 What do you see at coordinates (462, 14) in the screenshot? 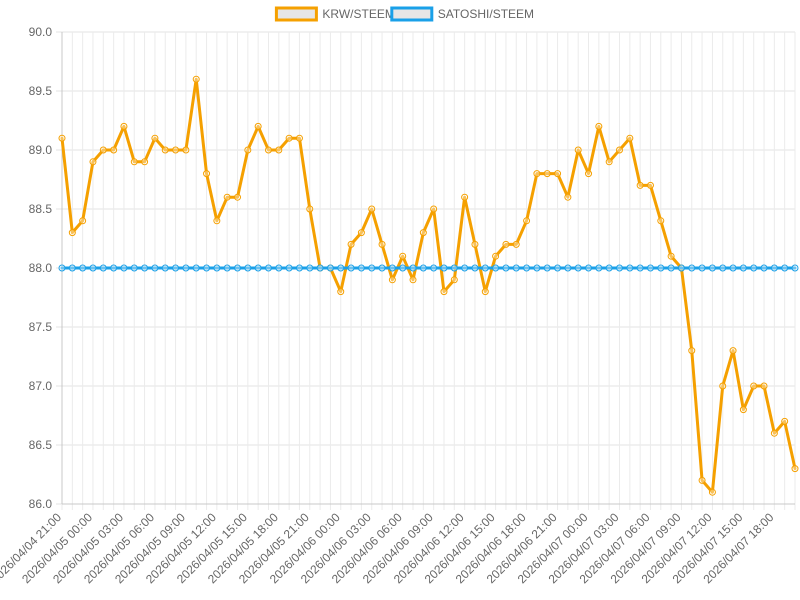
I see `legend-item-satoshi-steem: SATOSHI/STEEM` at bounding box center [462, 14].